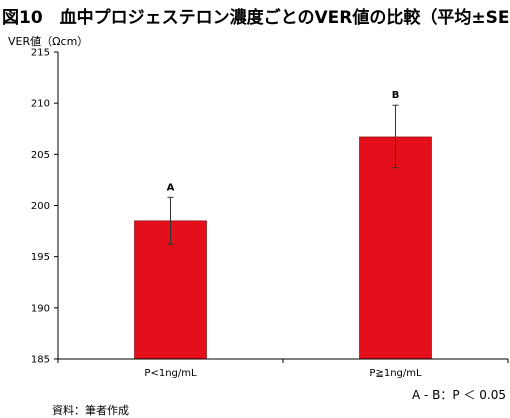 The width and height of the screenshot is (510, 418). I want to click on data-label-2: B, so click(396, 95).